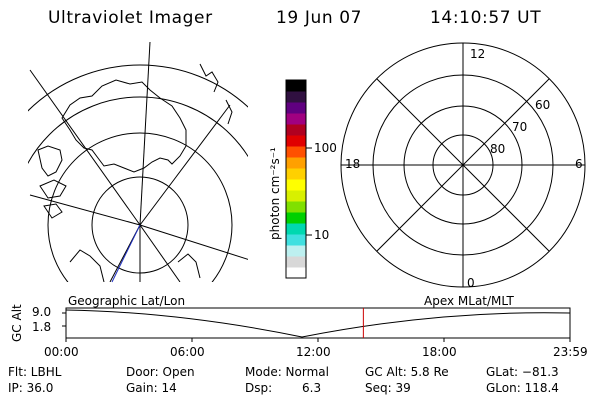 The width and height of the screenshot is (600, 400). Describe the element at coordinates (259, 388) in the screenshot. I see `dsp-label: Dsp:` at that location.